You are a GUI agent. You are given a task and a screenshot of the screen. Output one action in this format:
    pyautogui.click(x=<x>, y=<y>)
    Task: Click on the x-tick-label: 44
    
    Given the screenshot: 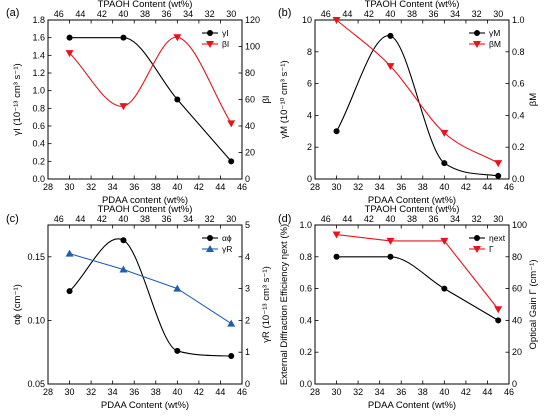 What is the action you would take?
    pyautogui.click(x=487, y=392)
    